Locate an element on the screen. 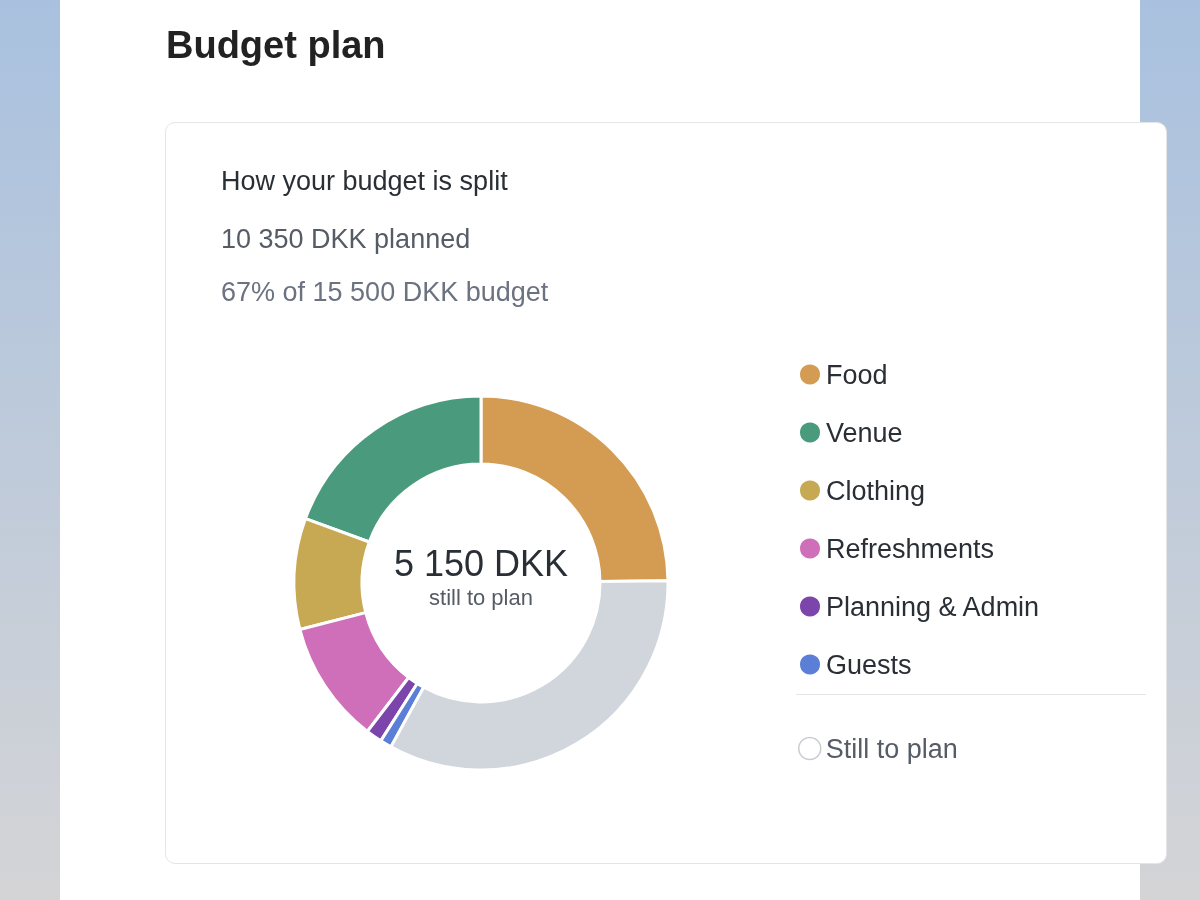 Image resolution: width=1200 pixels, height=900 pixels. legend-label: Food is located at coordinates (857, 374).